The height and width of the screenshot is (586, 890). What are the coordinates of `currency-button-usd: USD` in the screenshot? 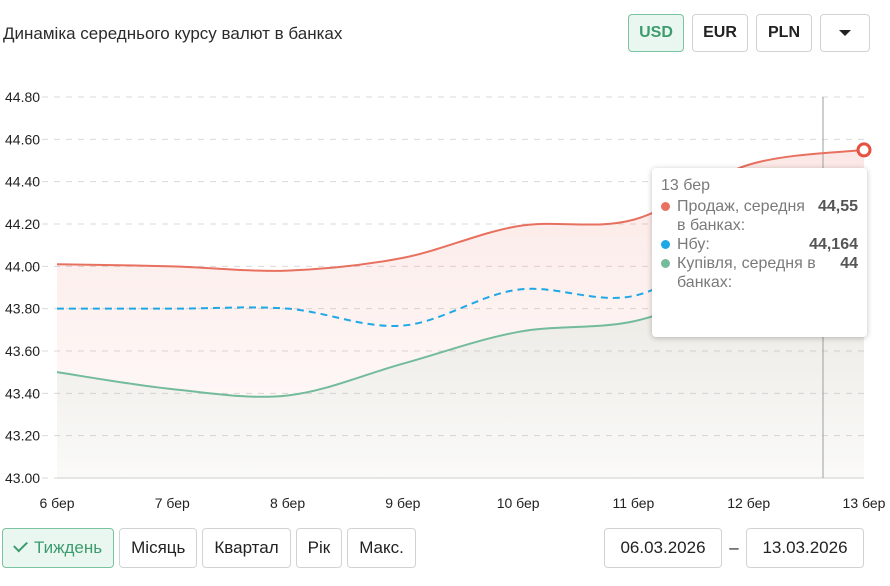 It's located at (656, 33).